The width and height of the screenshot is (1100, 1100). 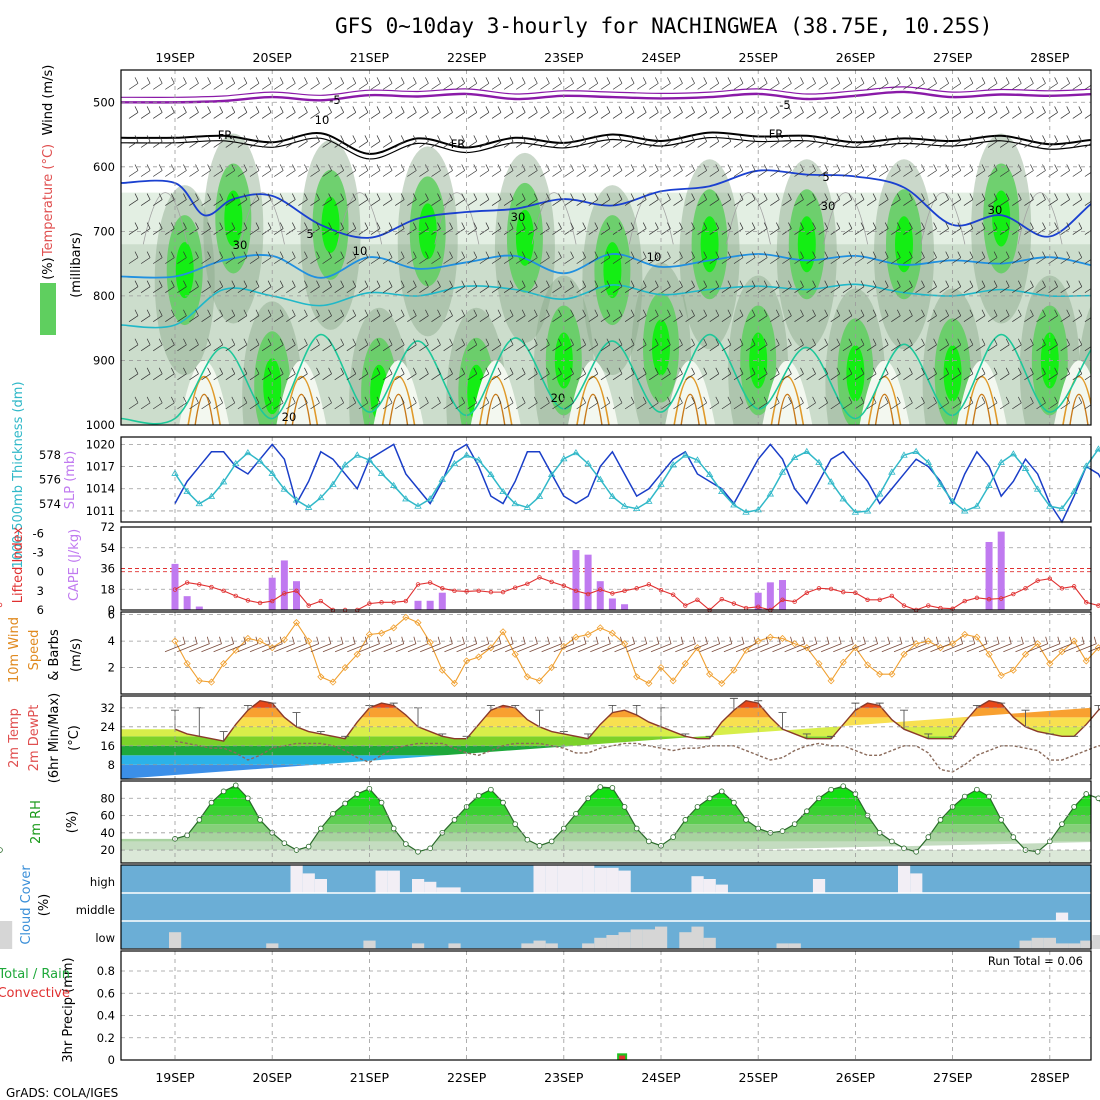 I want to click on upper-air-y-tick: 600, so click(x=104, y=167).